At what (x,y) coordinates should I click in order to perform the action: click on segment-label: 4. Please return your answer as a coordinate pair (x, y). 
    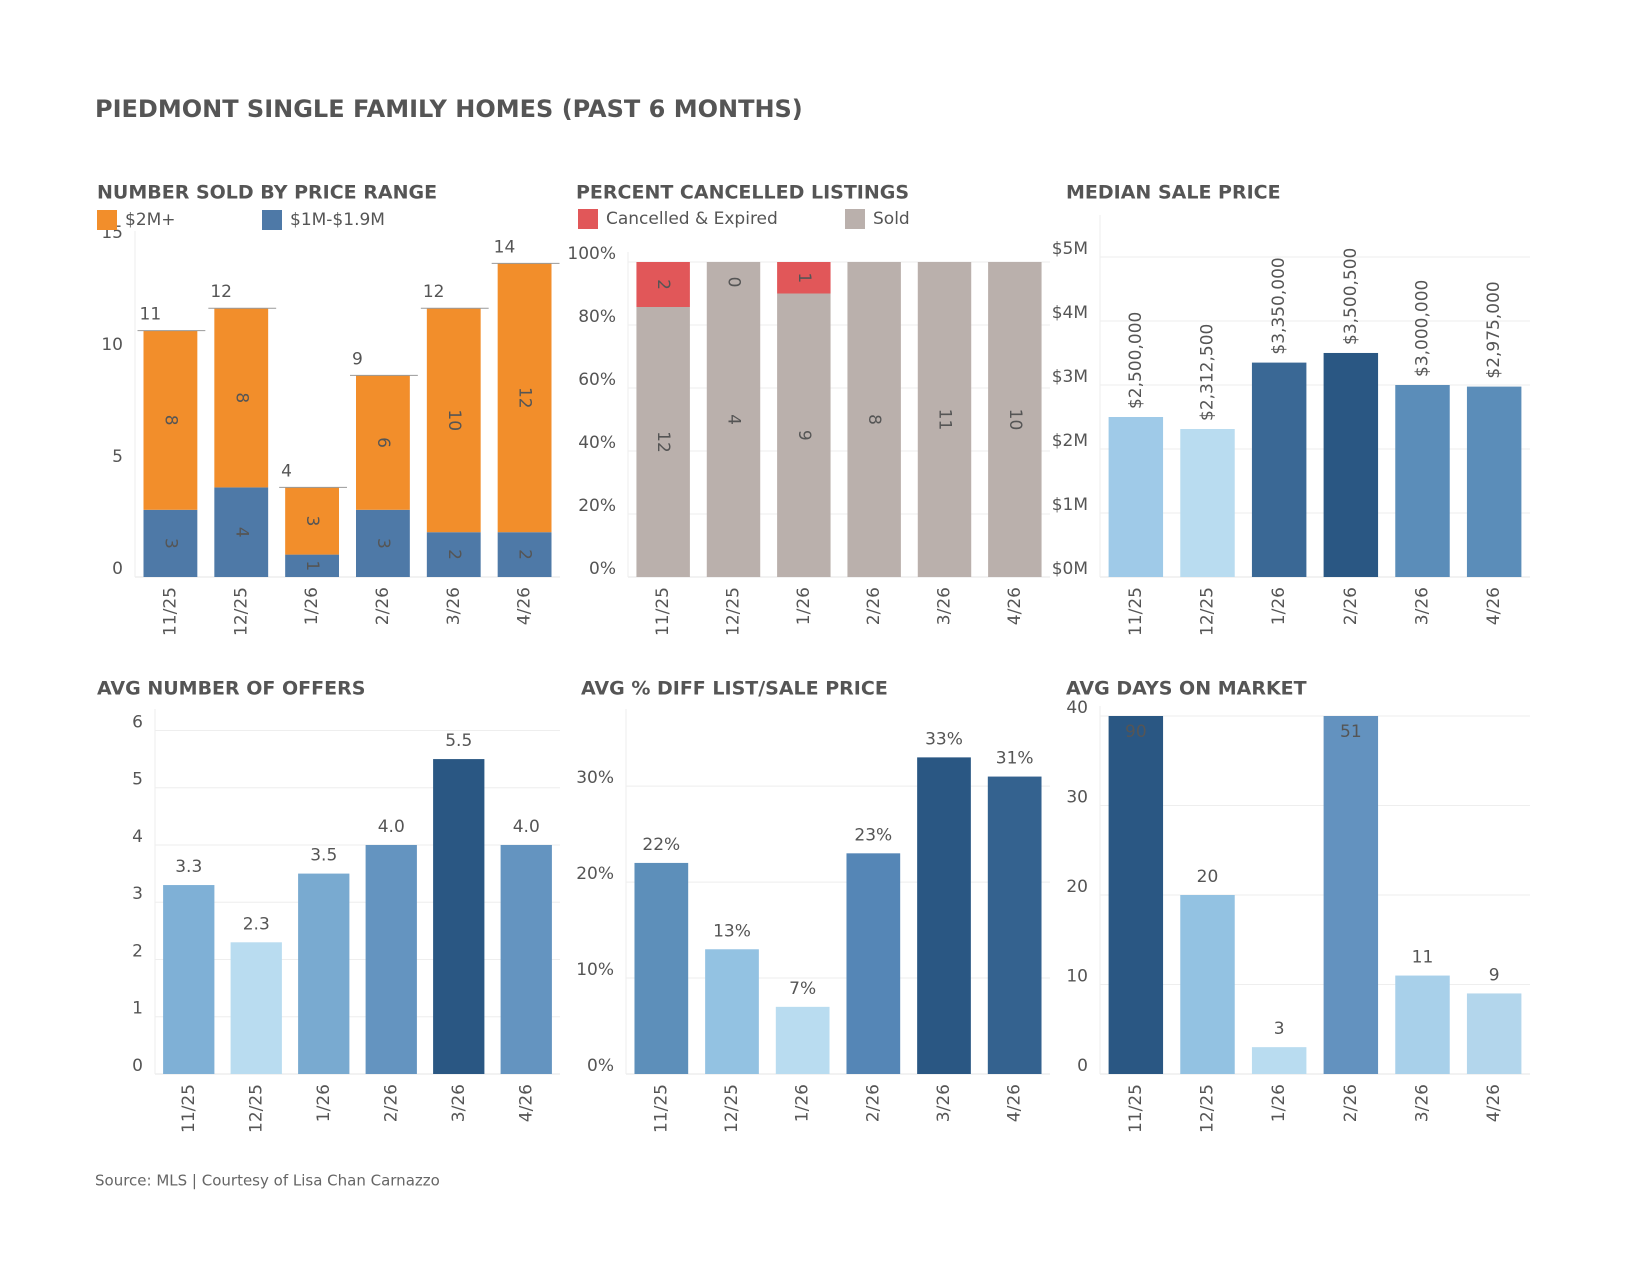
    Looking at the image, I should click on (241, 532).